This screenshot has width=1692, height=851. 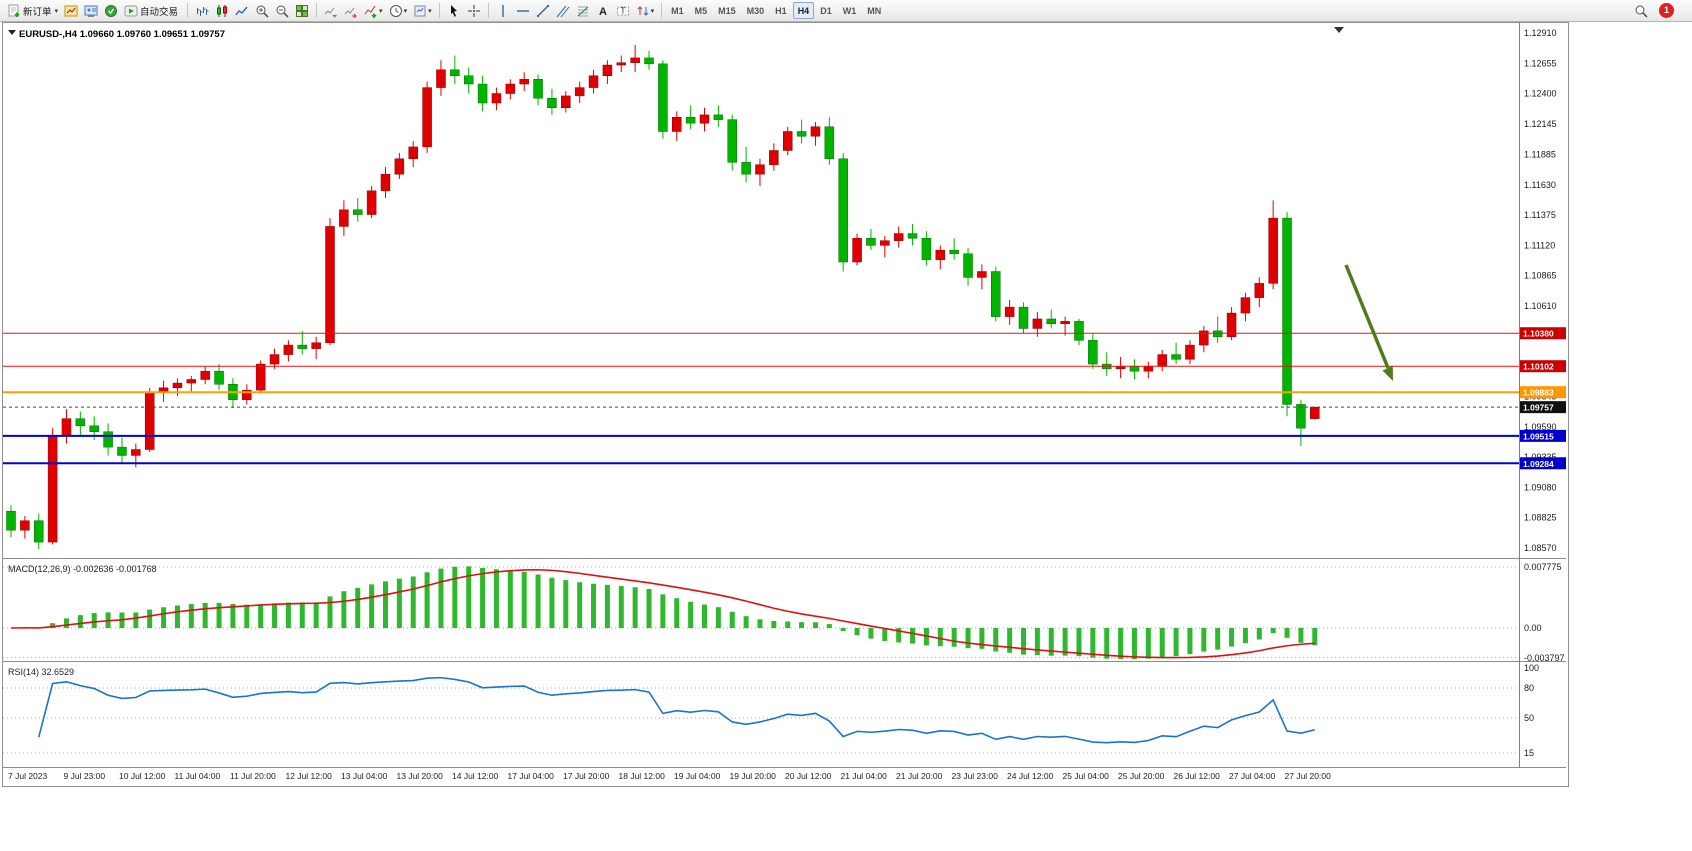 I want to click on zoom-out-button, so click(x=282, y=11).